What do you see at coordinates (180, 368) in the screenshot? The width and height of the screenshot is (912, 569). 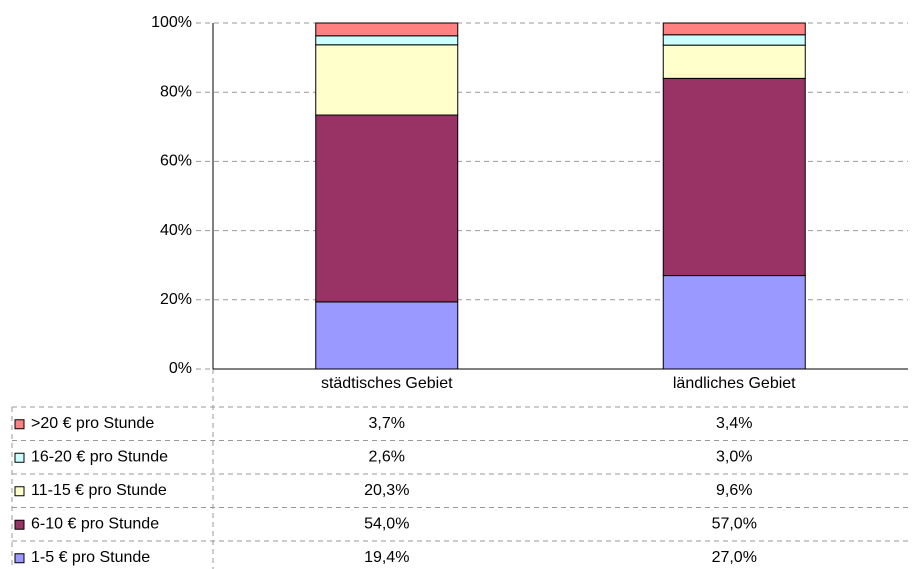 I see `y-tick-label: 0%` at bounding box center [180, 368].